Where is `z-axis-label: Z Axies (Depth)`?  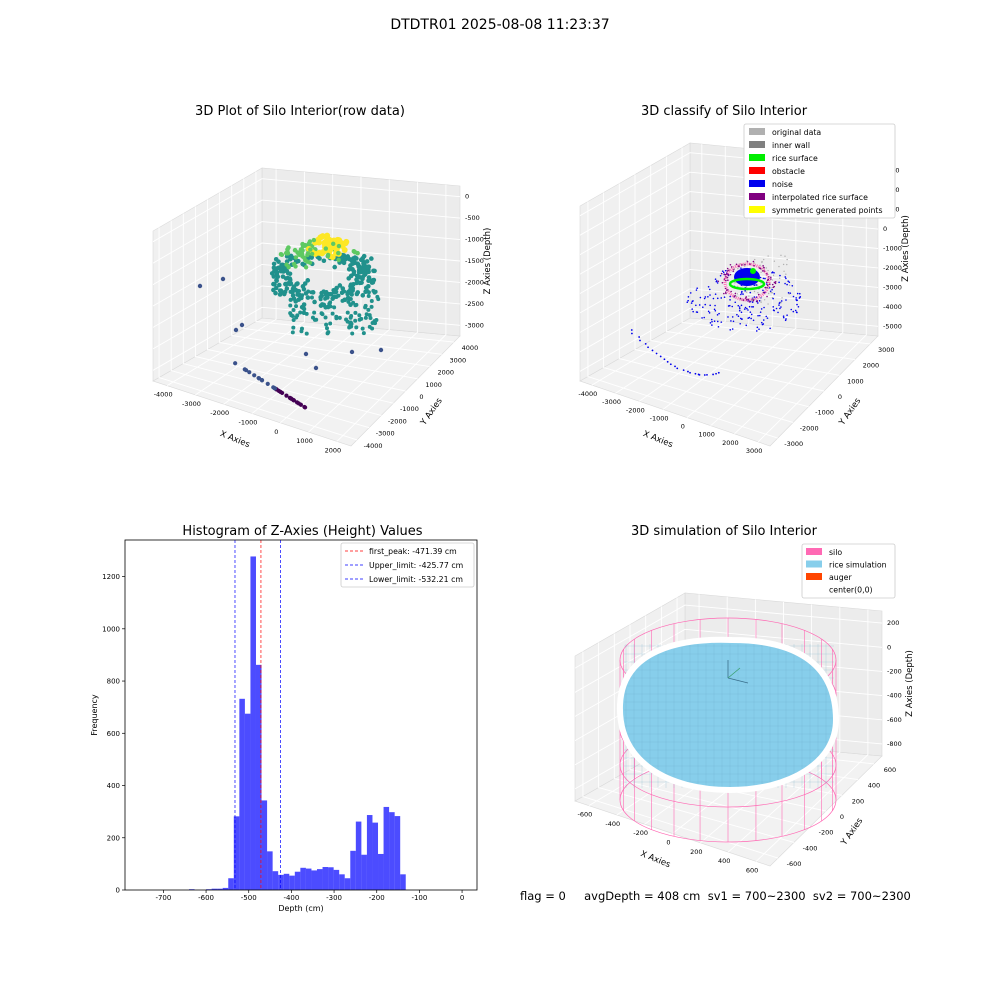 z-axis-label: Z Axies (Depth) is located at coordinates (906, 248).